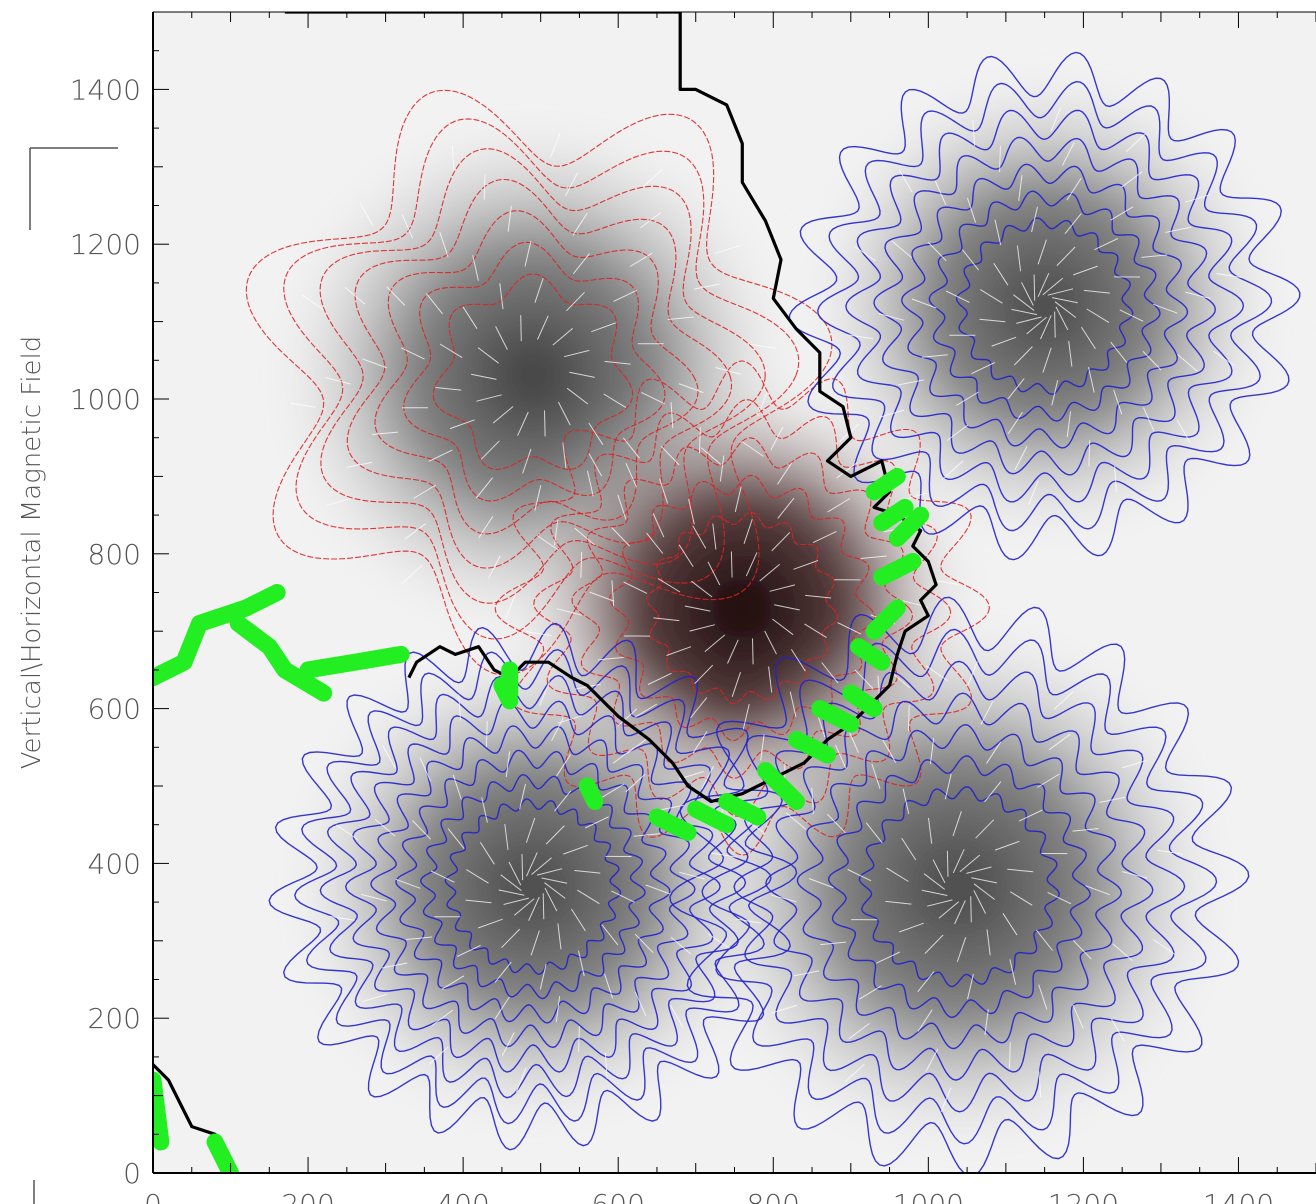  Describe the element at coordinates (114, 1018) in the screenshot. I see `y-tick-label: 200` at that location.